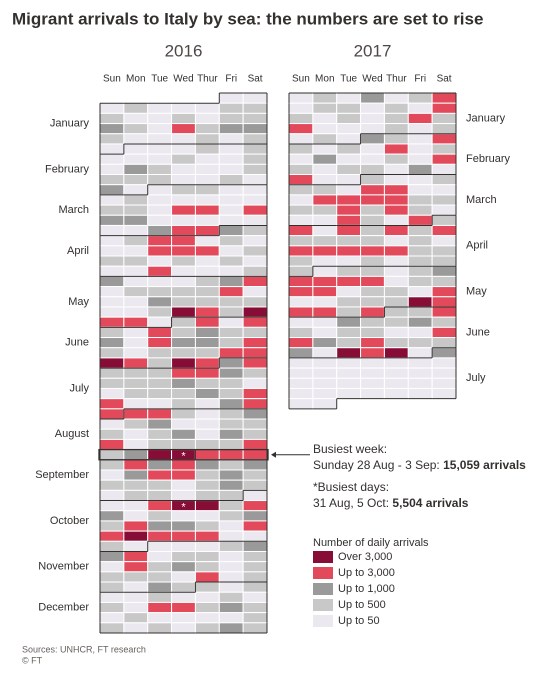  What do you see at coordinates (184, 50) in the screenshot?
I see `year-label: 2016` at bounding box center [184, 50].